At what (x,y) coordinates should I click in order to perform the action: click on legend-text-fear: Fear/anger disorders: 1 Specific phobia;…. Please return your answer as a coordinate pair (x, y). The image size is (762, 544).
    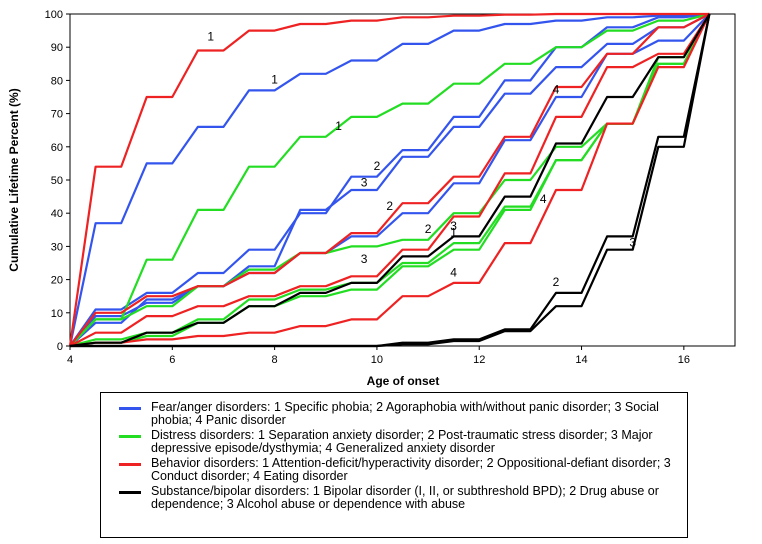
    Looking at the image, I should click on (405, 413).